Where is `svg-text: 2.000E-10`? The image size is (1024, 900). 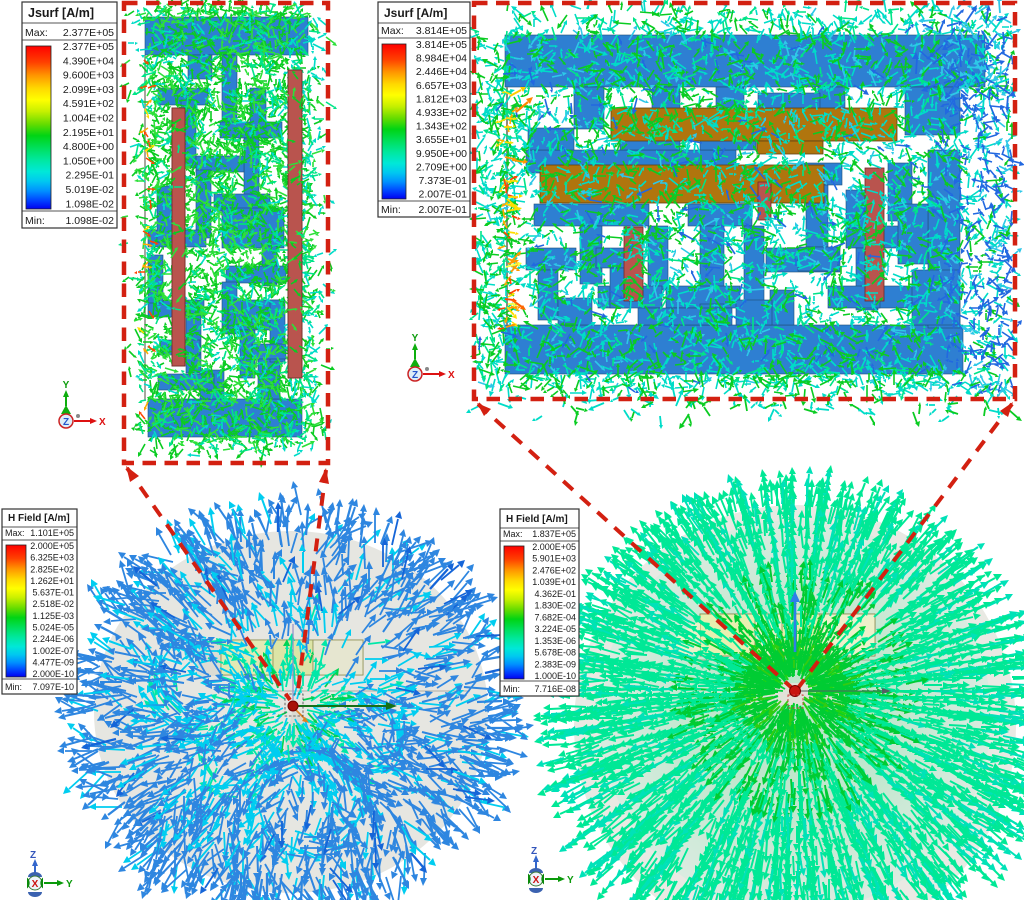 svg-text: 2.000E-10 is located at coordinates (53, 674).